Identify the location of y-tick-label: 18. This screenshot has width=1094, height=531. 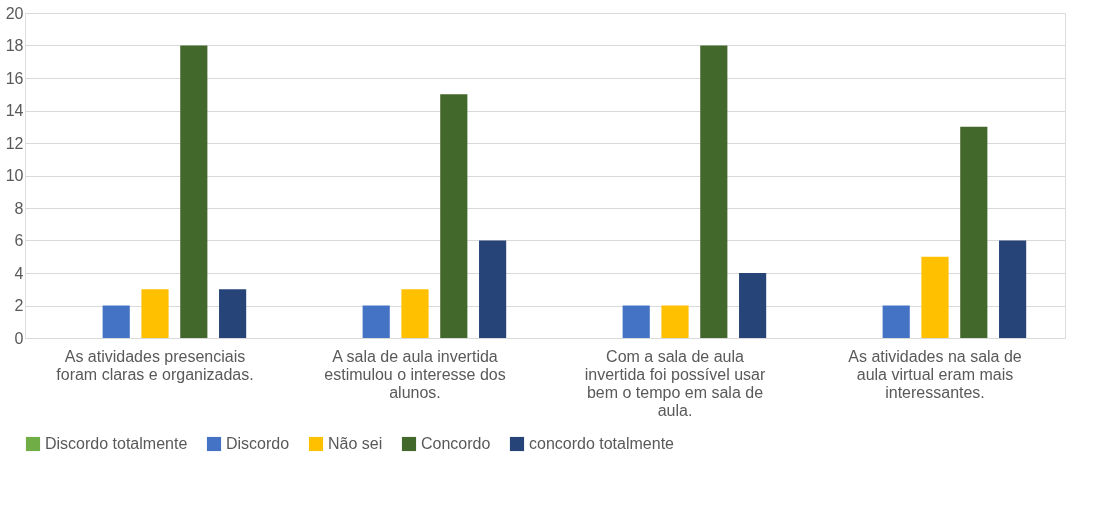
(14, 45).